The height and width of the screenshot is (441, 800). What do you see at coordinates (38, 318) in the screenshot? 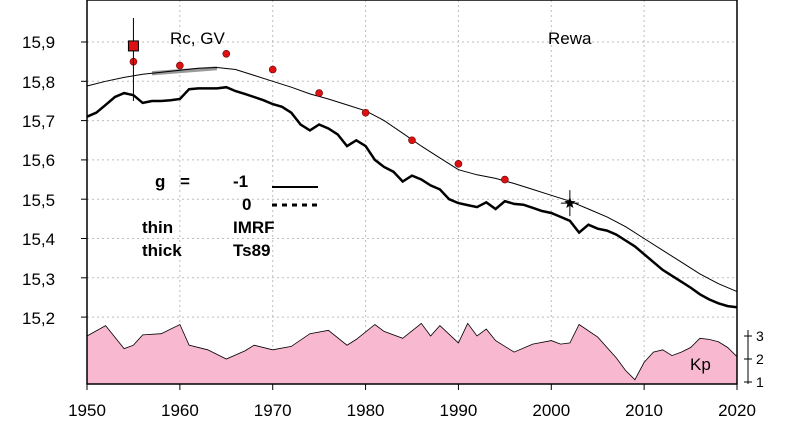
I see `y-tick-label: 15,2` at bounding box center [38, 318].